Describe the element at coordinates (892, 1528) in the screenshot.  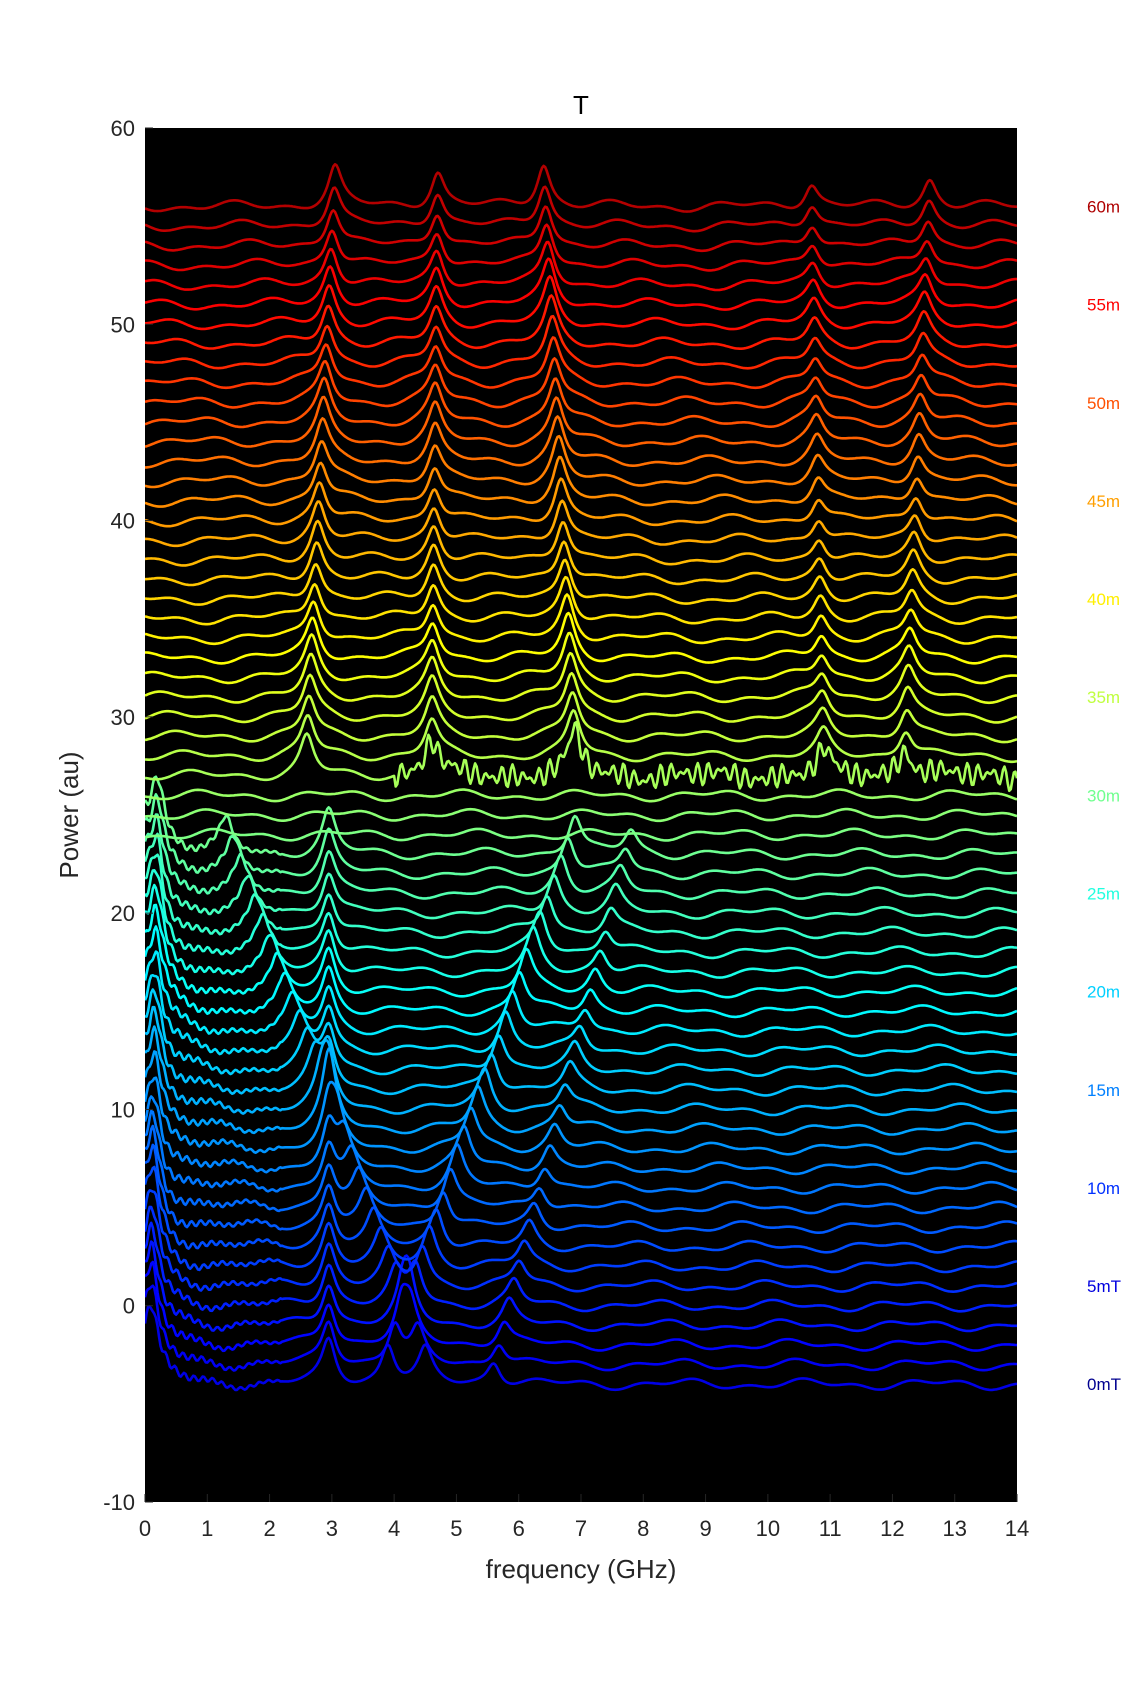
I see `x-tick-label: 12` at that location.